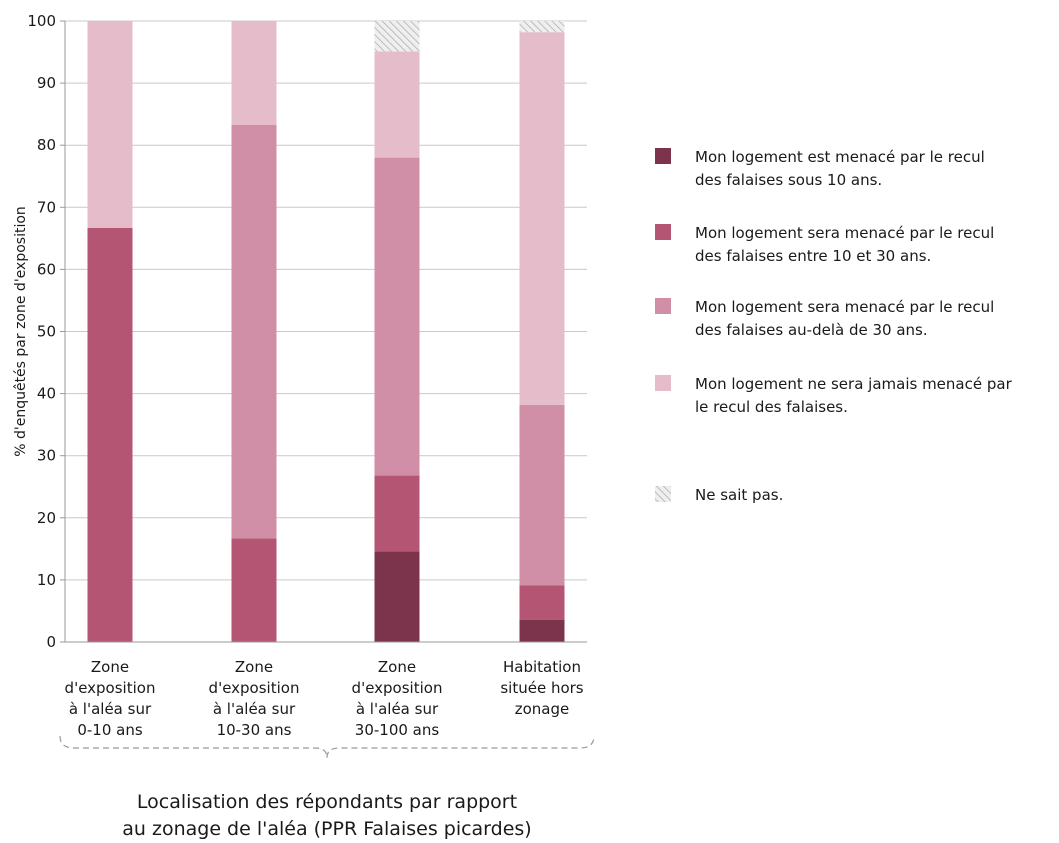  I want to click on y-tick-label: 10, so click(46, 580).